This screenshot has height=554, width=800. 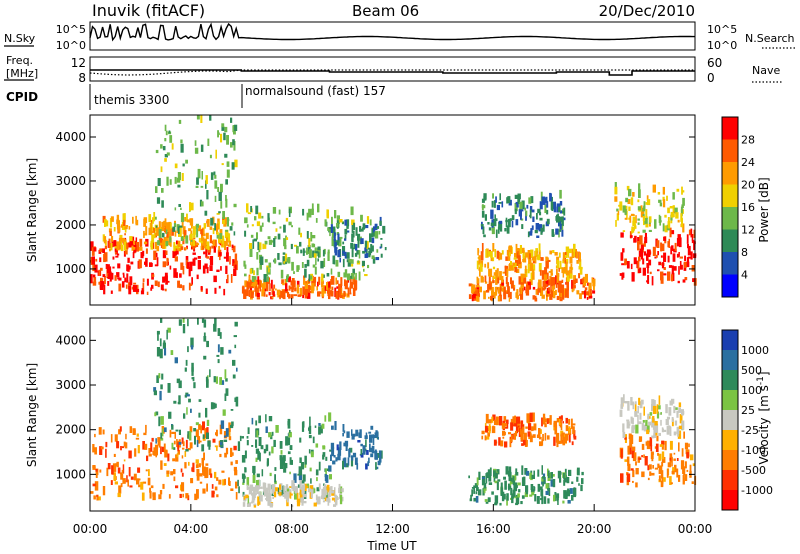 I want to click on x-tick-label: 08:00, so click(x=291, y=529).